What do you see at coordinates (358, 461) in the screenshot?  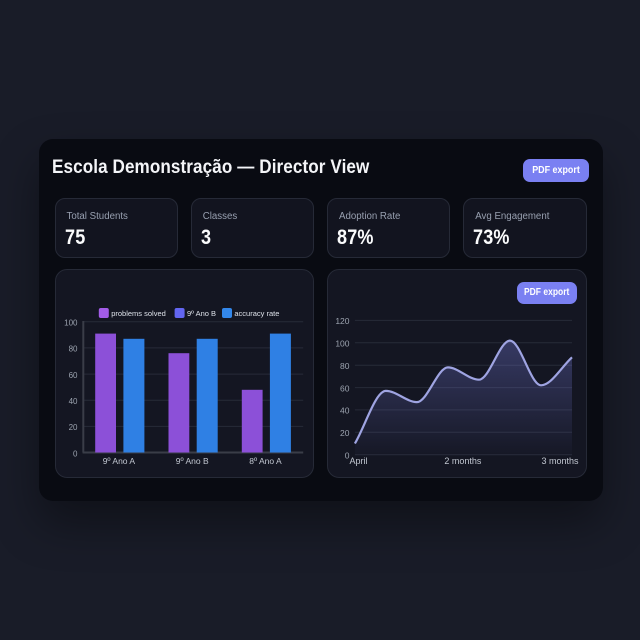 I see `svg-text: April` at bounding box center [358, 461].